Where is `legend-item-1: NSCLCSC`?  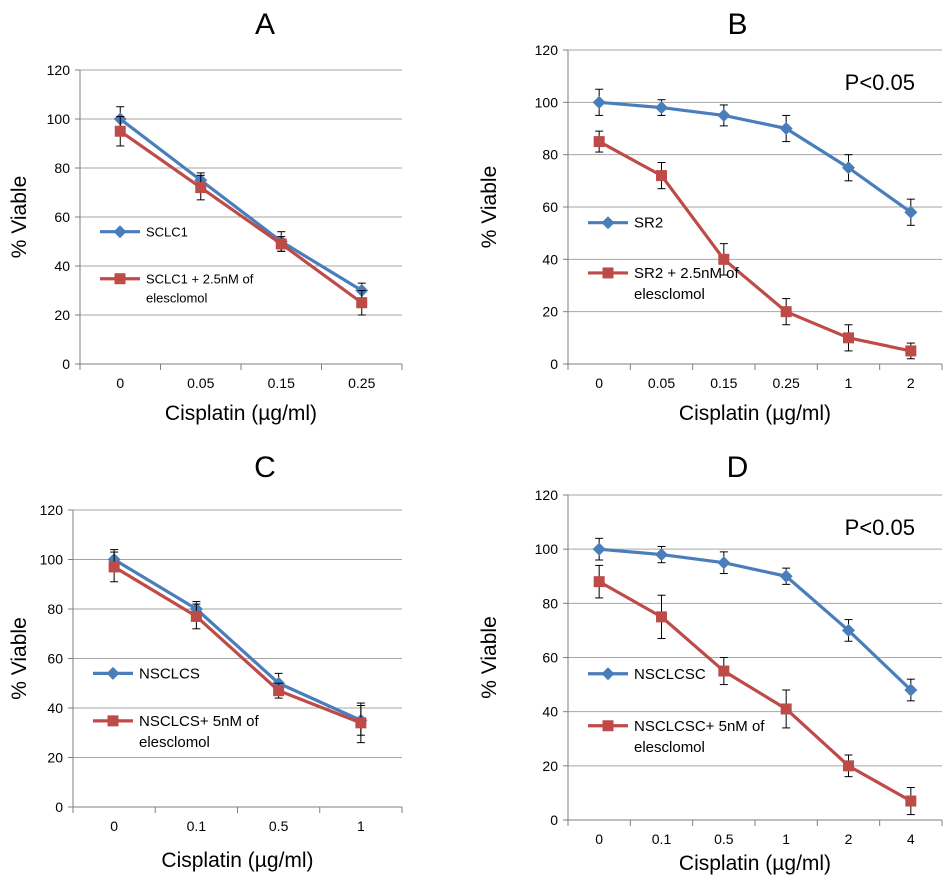 legend-item-1: NSCLCSC is located at coordinates (647, 674).